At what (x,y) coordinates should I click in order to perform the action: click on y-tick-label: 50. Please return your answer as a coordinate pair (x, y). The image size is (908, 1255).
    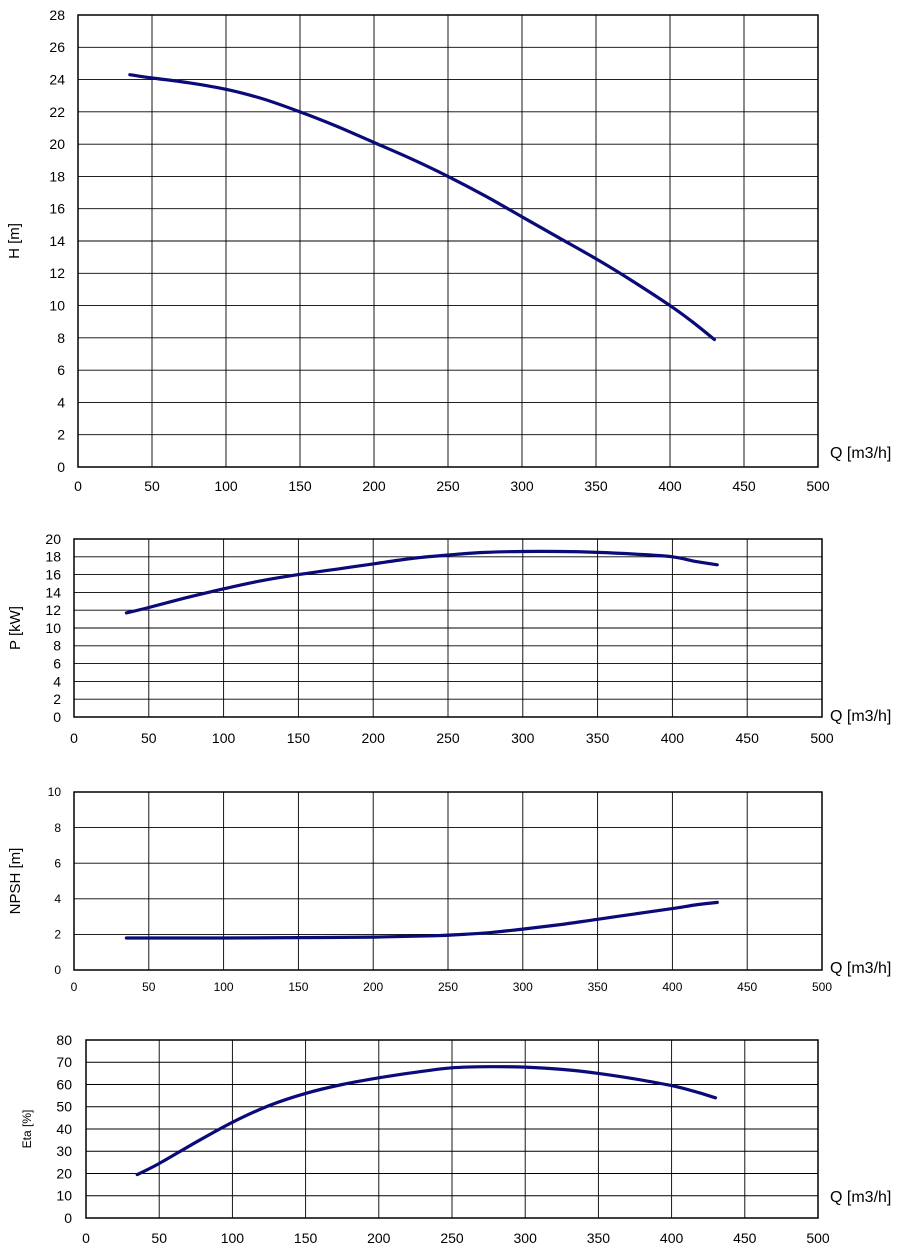
    Looking at the image, I should click on (64, 1107).